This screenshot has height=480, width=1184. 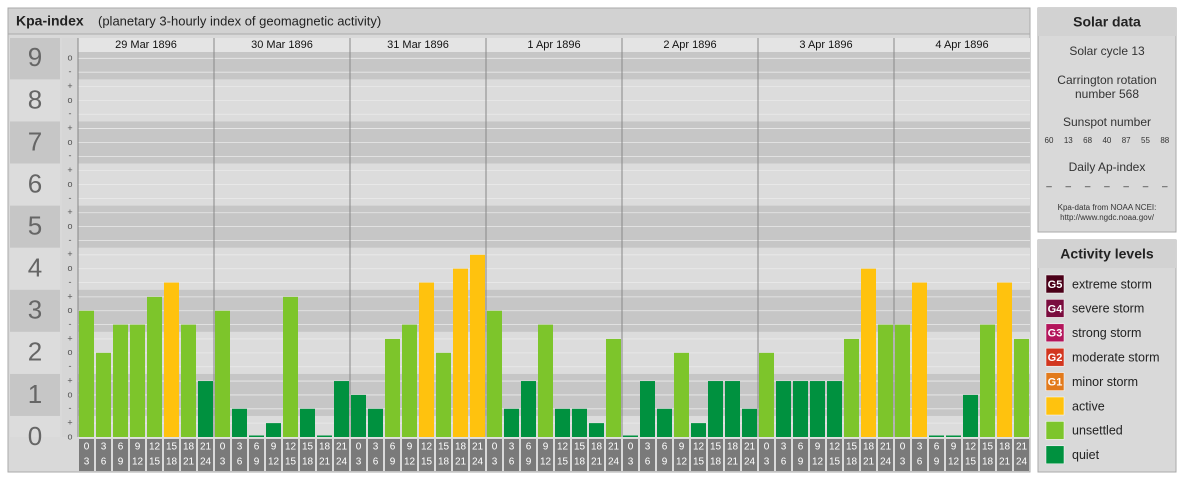 I want to click on legend-badge: G2, so click(x=1055, y=358).